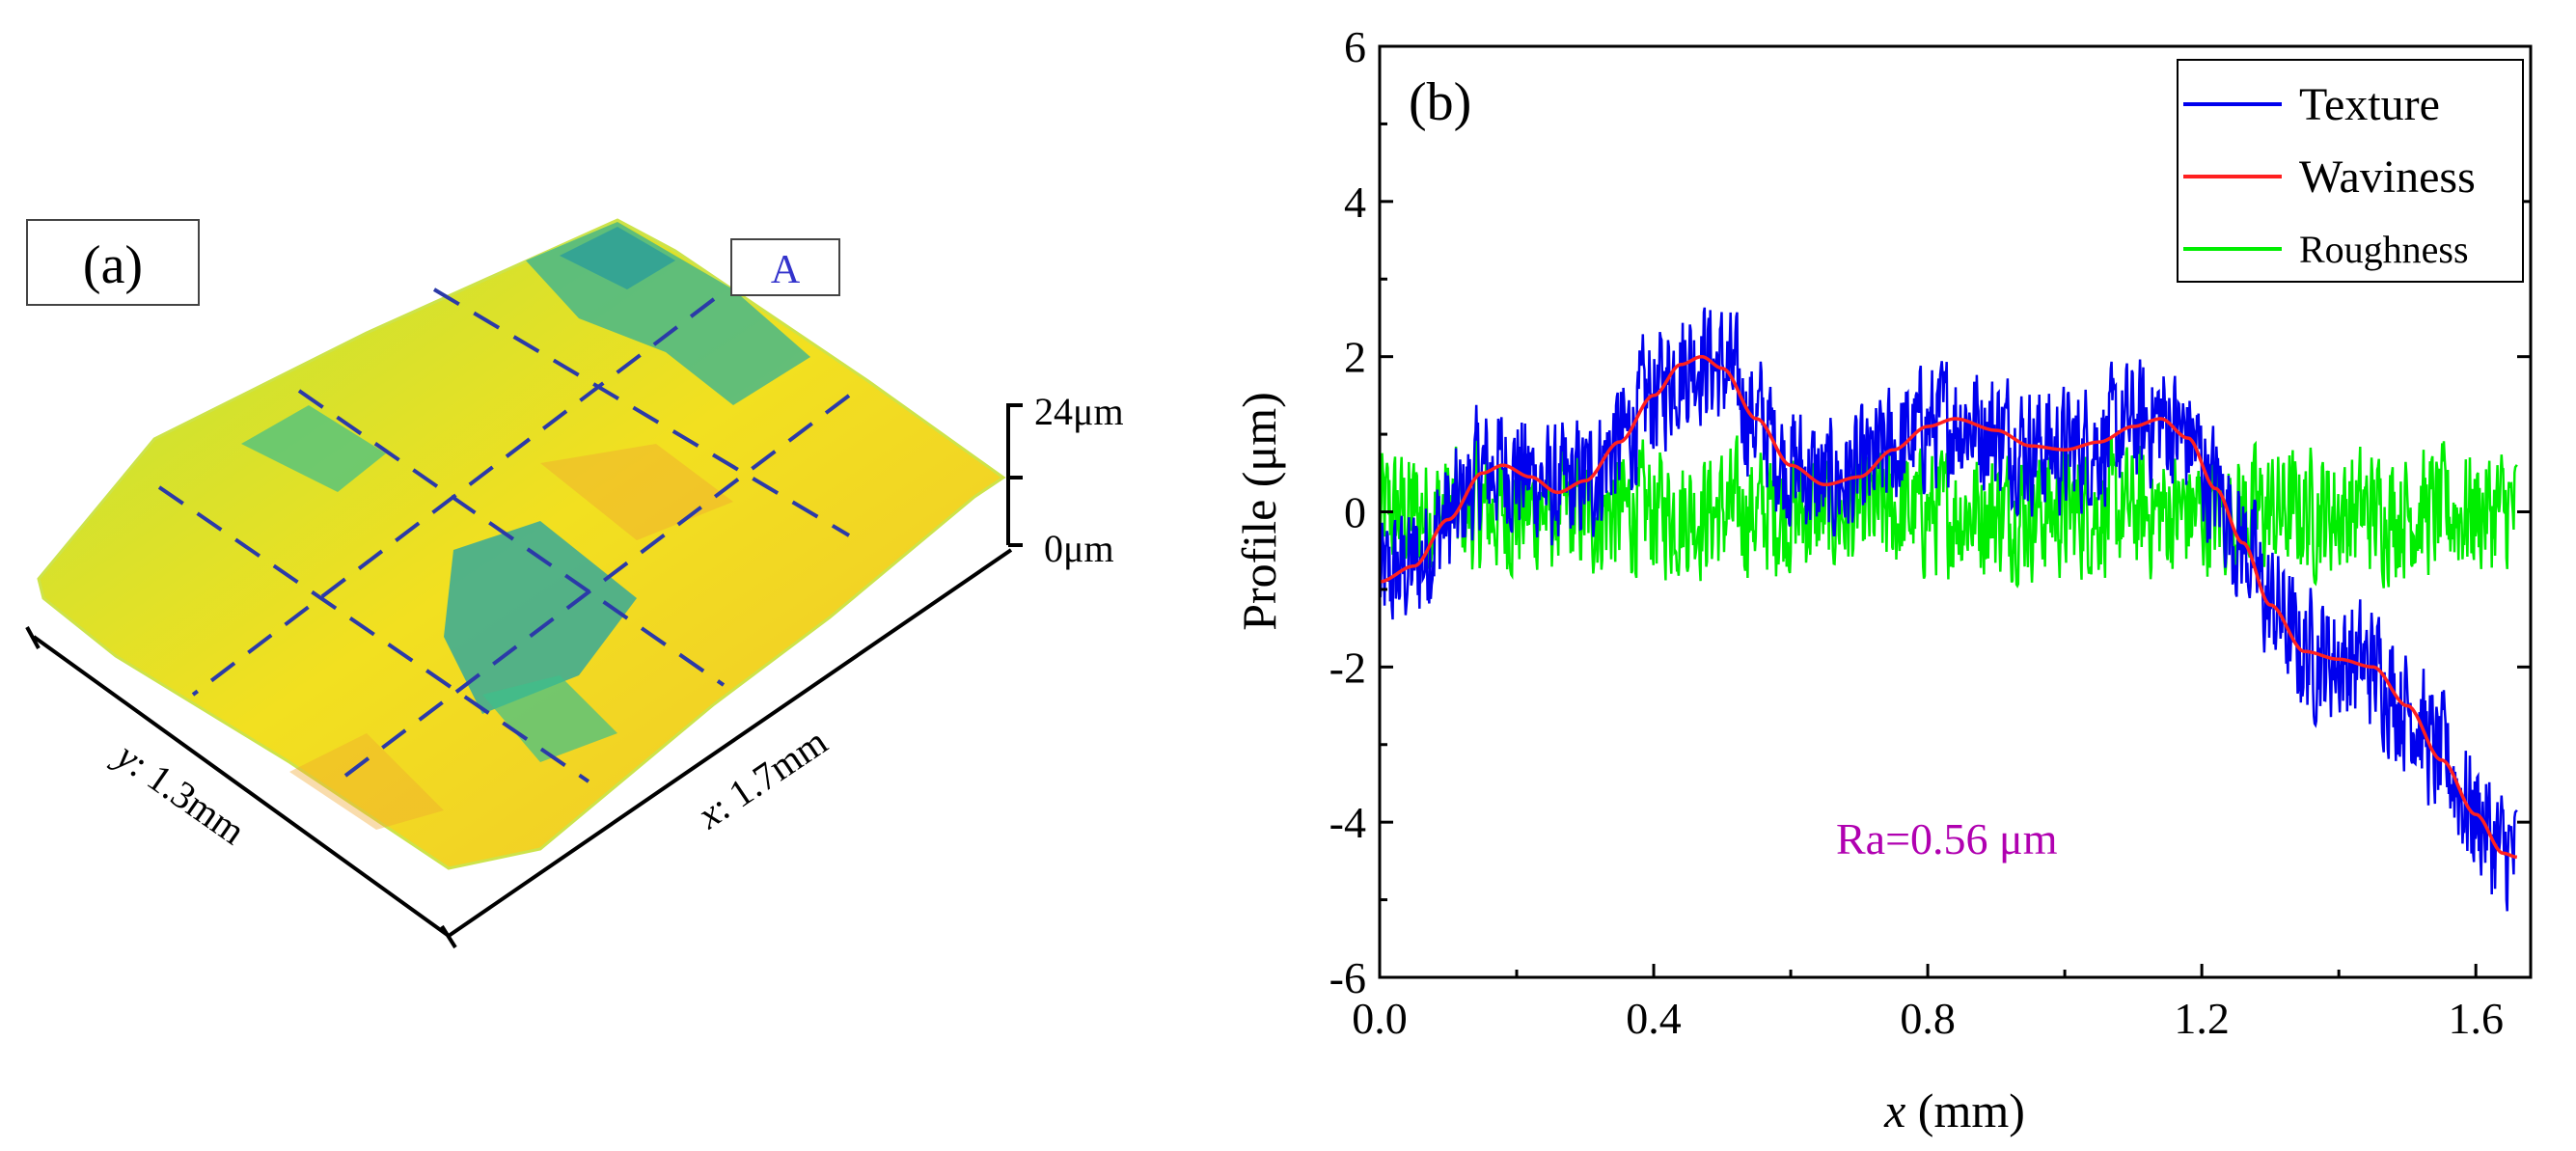 This screenshot has height=1151, width=2576. What do you see at coordinates (1347, 667) in the screenshot?
I see `y-tick-label: -2` at bounding box center [1347, 667].